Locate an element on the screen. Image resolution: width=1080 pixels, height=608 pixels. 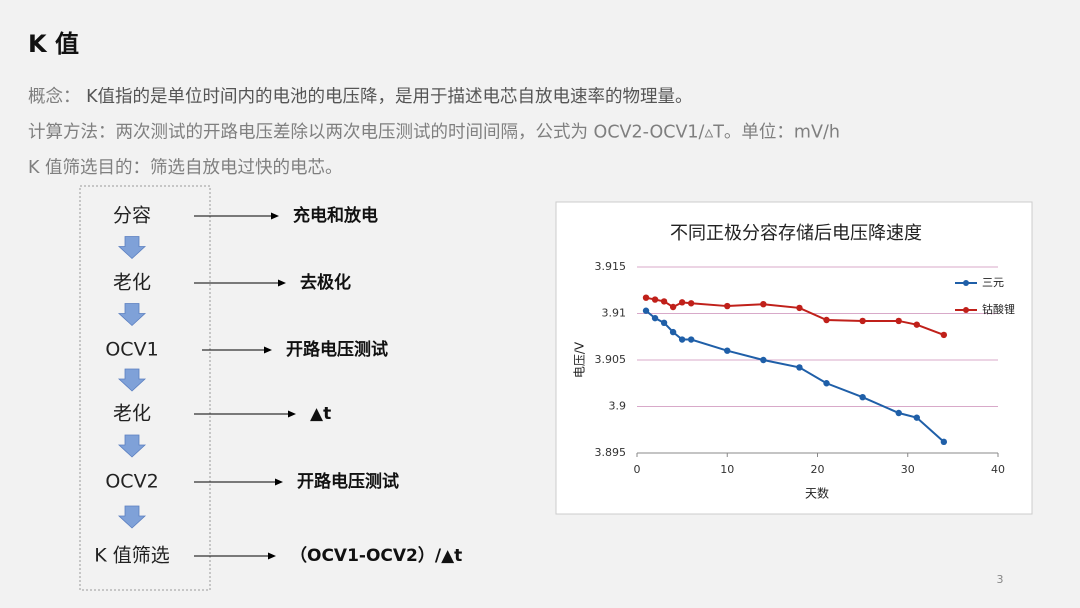
flow-step: 分容 is located at coordinates (132, 216).